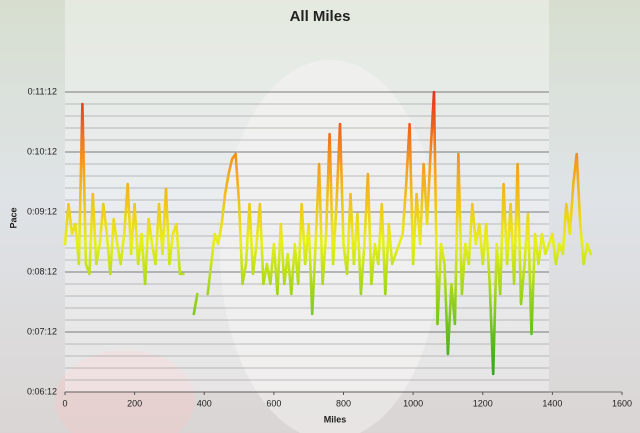 The width and height of the screenshot is (640, 433). What do you see at coordinates (483, 403) in the screenshot?
I see `x-tick-label: 1200` at bounding box center [483, 403].